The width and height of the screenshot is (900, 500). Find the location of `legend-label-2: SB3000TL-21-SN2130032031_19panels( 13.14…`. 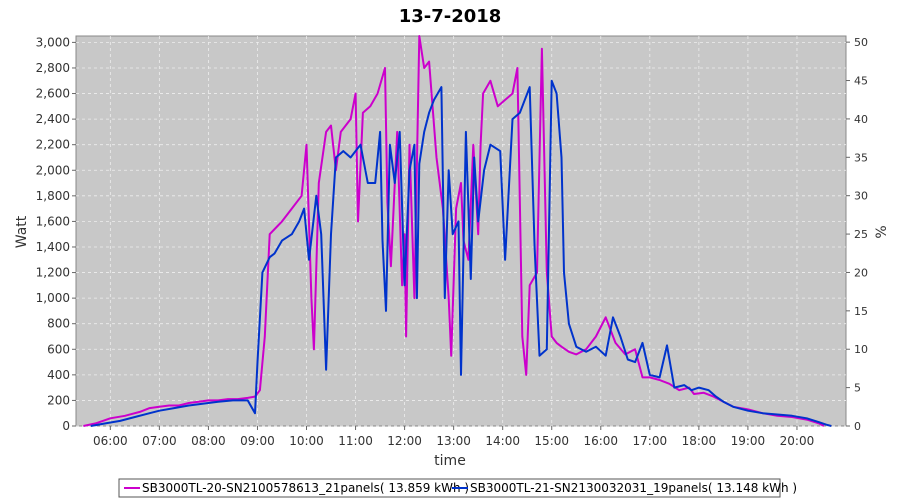

legend-label-2: SB3000TL-21-SN2130032031_19panels( 13.14… is located at coordinates (633, 488).